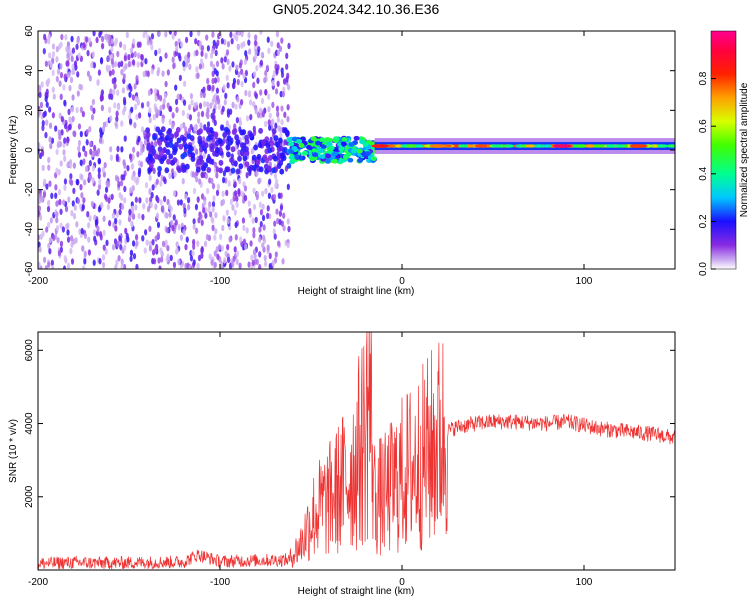 This screenshot has height=600, width=750. Describe the element at coordinates (220, 281) in the screenshot. I see `x-tick-label: -100` at that location.